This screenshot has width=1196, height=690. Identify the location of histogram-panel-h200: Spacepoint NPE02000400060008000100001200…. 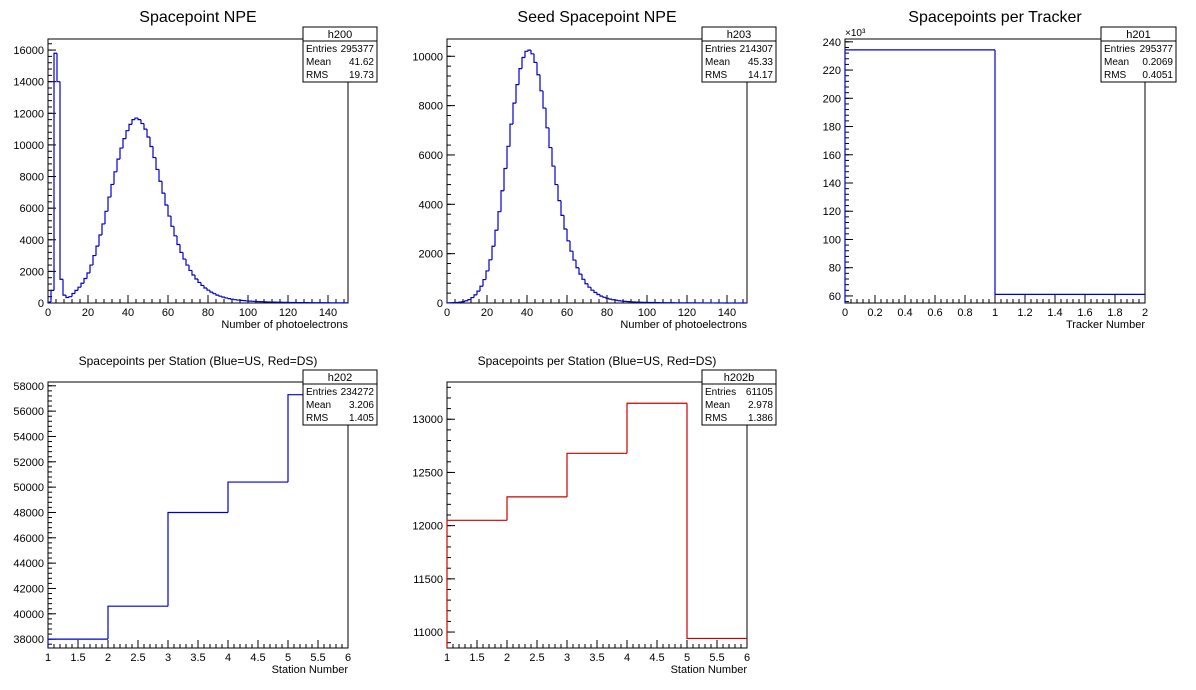
(195, 170).